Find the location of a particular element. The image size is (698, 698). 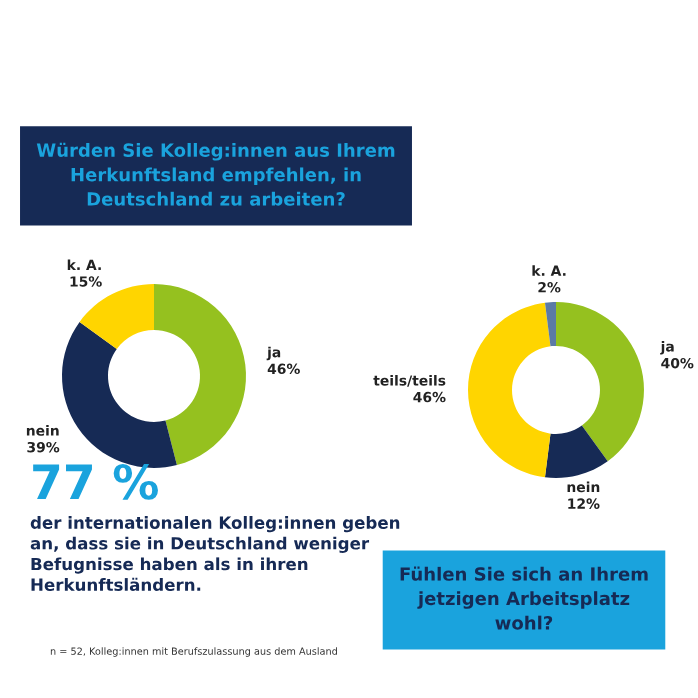

text: der internationalen Kolleg:innen geben an, dass sie in Deutschland weniger Befugnisse haben als in ihren Herkunftsländern. is located at coordinates (215, 553).